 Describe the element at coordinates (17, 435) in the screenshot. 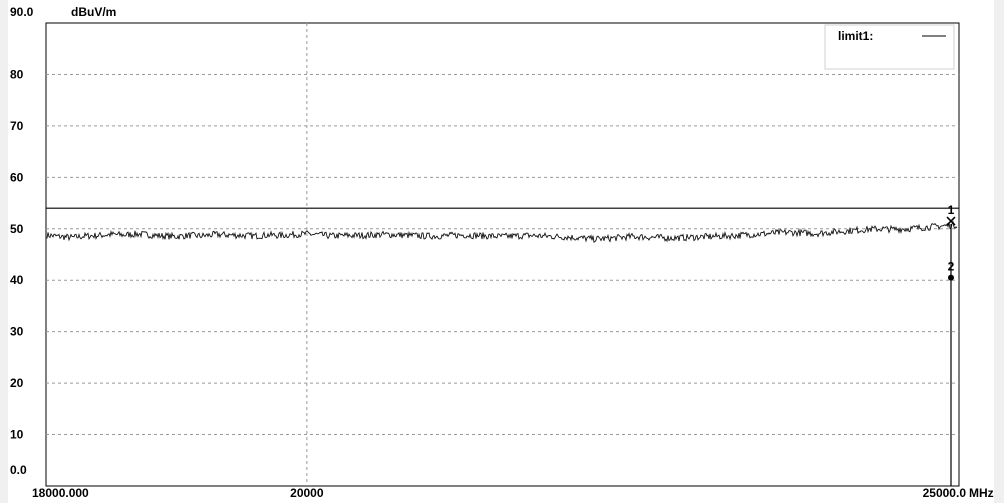

I see `y-tick-label: 10` at that location.